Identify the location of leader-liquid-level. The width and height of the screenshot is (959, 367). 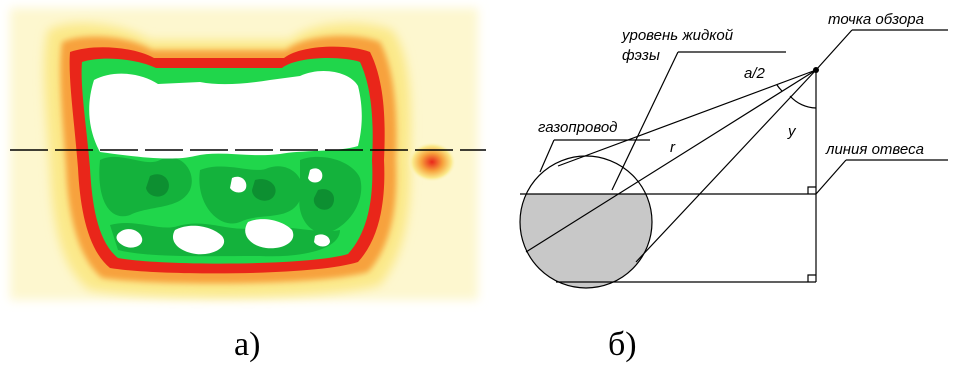
(645, 121).